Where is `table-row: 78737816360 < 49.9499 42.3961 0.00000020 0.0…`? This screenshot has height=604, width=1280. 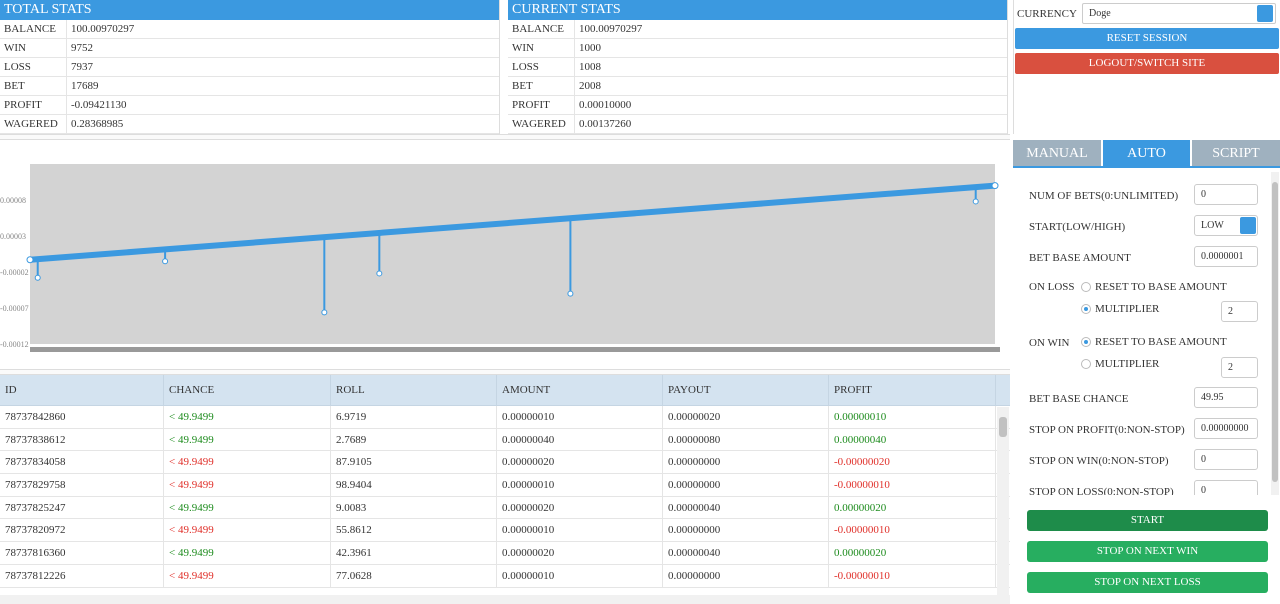
table-row: 78737816360 < 49.9499 42.3961 0.00000020 0.0… is located at coordinates (505, 553).